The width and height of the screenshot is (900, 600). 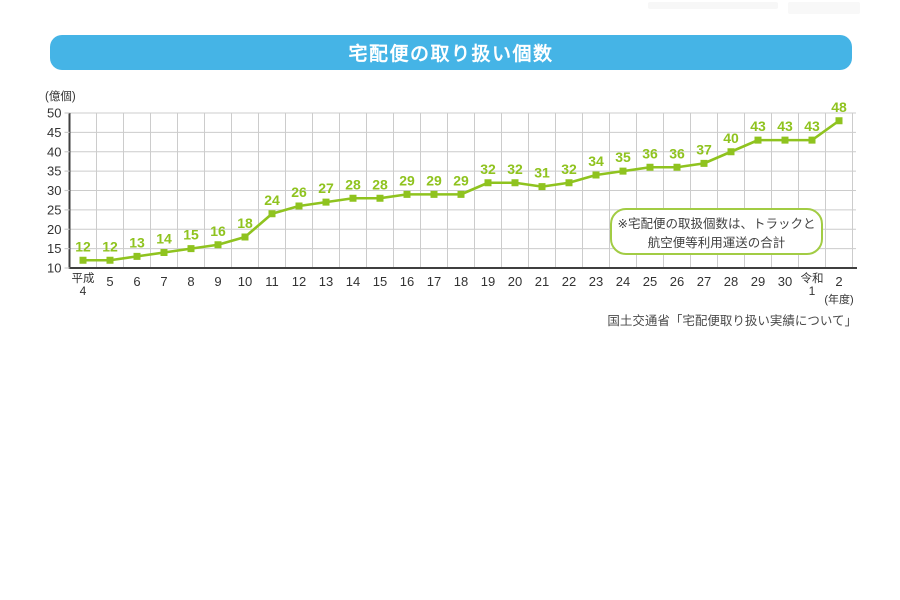 What do you see at coordinates (245, 223) in the screenshot?
I see `data-point-label: 18` at bounding box center [245, 223].